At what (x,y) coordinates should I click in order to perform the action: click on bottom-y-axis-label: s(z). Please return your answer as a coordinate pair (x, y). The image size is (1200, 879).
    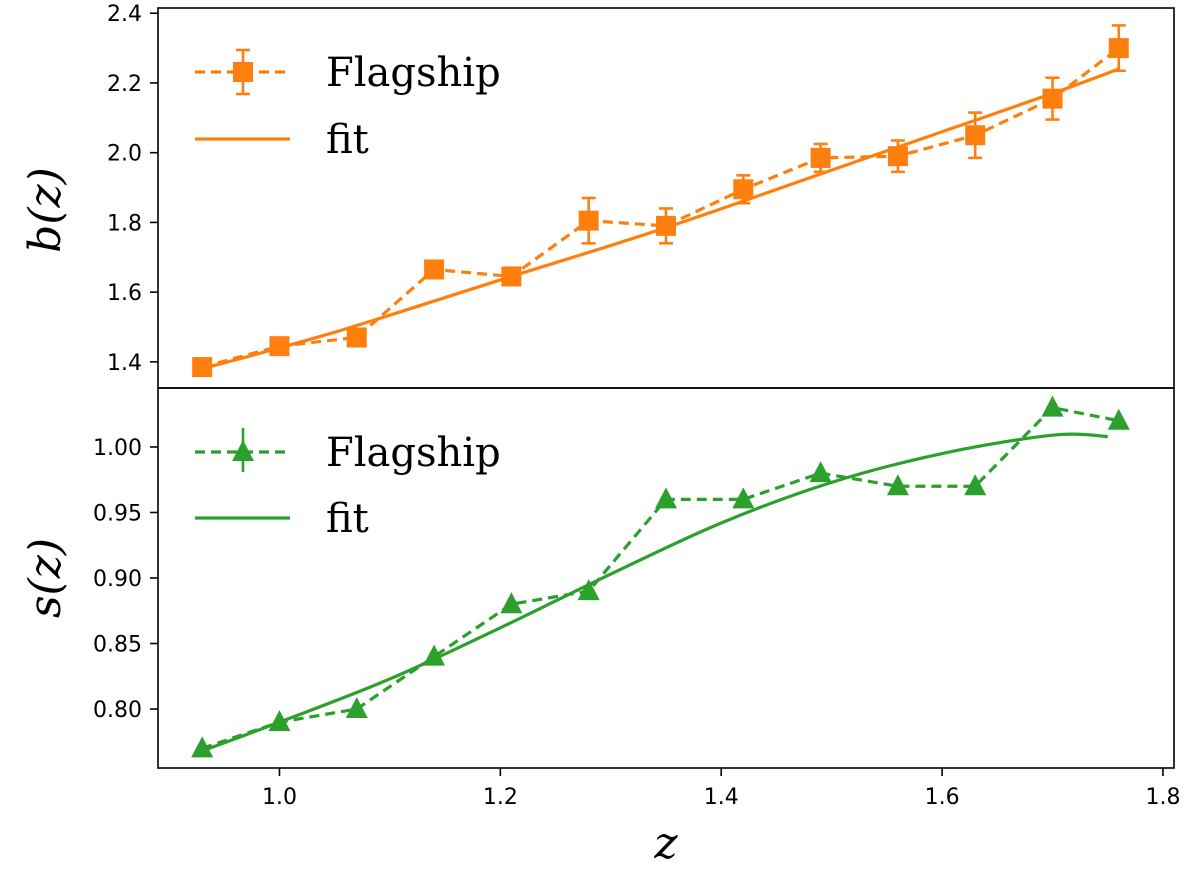
    Looking at the image, I should click on (45, 578).